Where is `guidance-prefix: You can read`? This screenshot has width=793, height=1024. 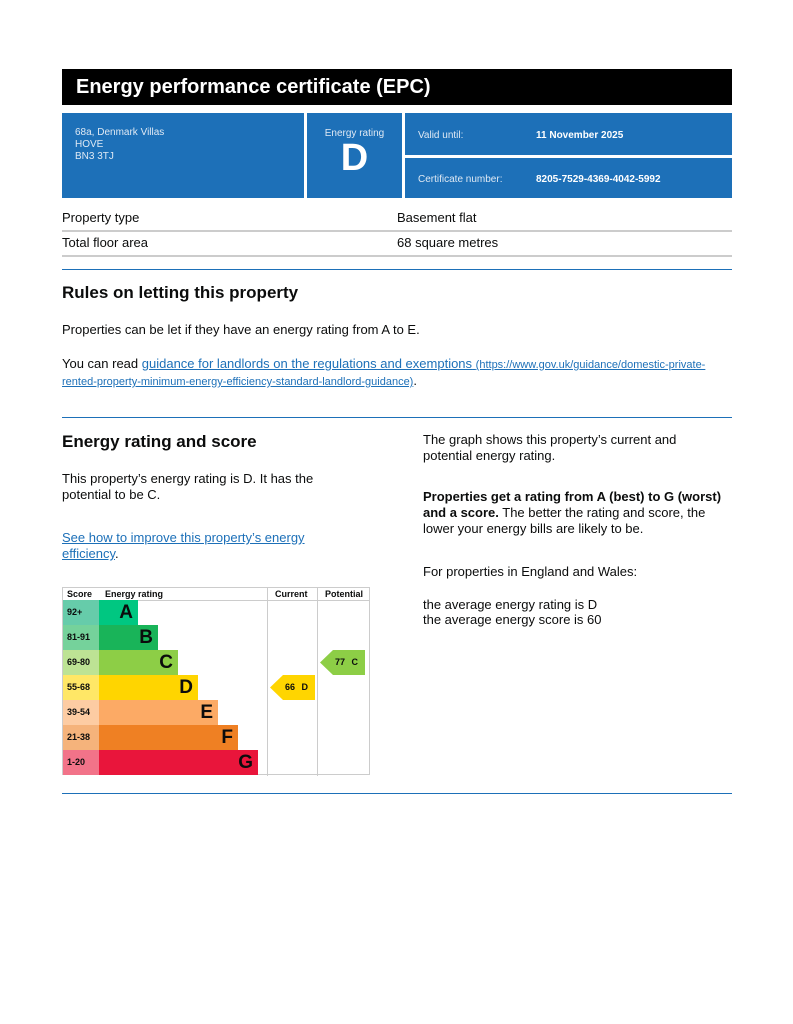 guidance-prefix: You can read is located at coordinates (102, 363).